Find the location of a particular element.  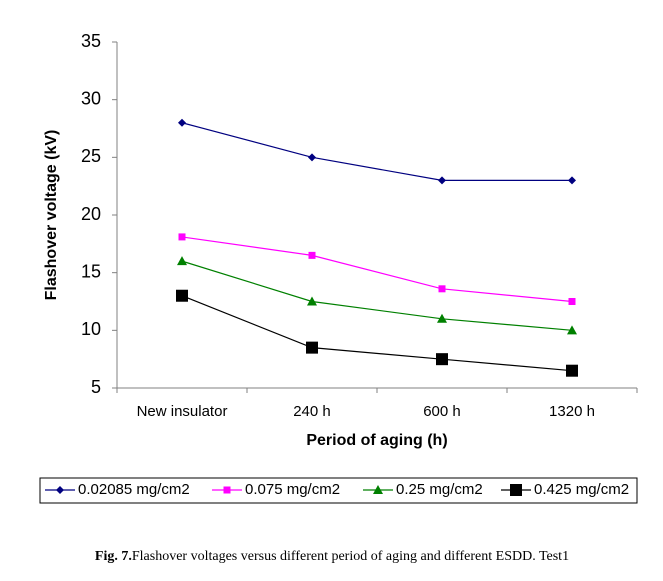

x-tick-label: 600 h is located at coordinates (442, 411).